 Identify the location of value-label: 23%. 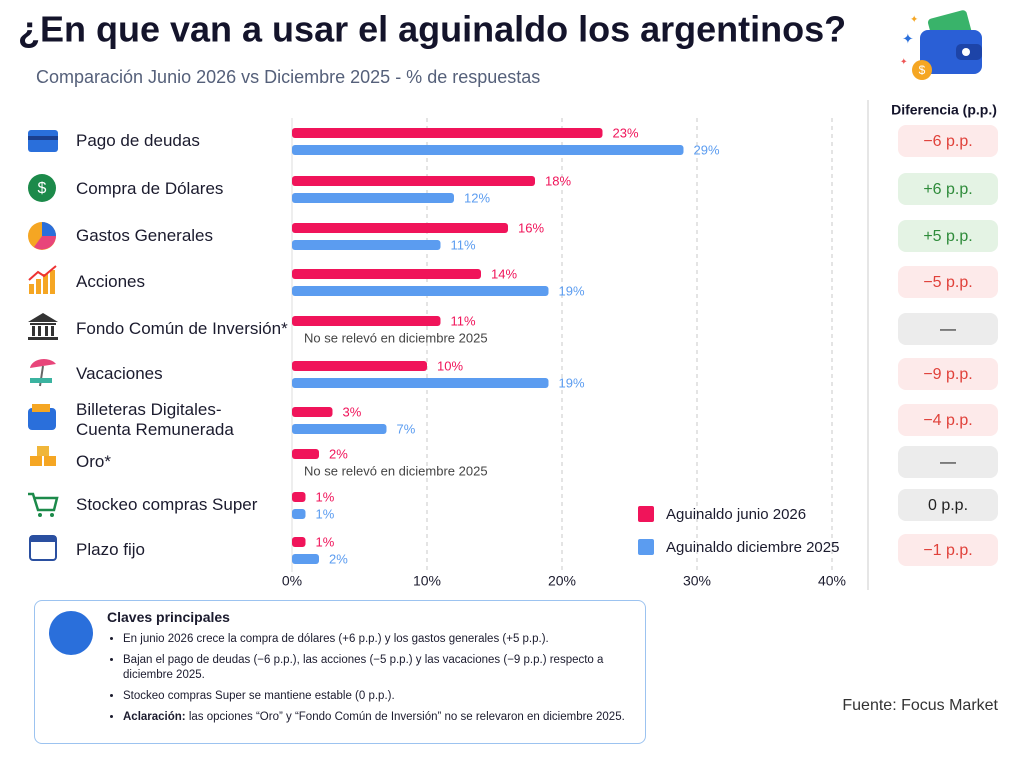
(626, 132).